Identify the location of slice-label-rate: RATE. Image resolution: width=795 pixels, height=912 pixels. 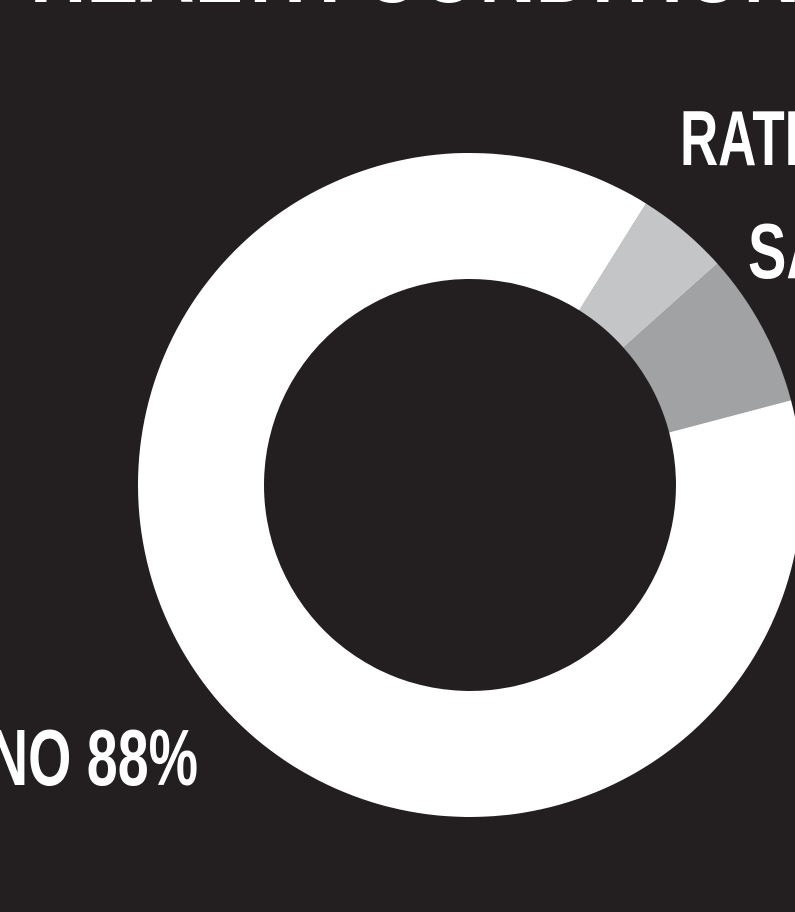
(737, 138).